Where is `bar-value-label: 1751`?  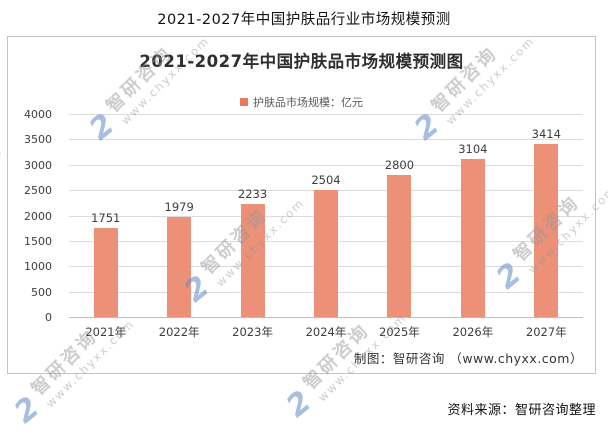 bar-value-label: 1751 is located at coordinates (106, 218).